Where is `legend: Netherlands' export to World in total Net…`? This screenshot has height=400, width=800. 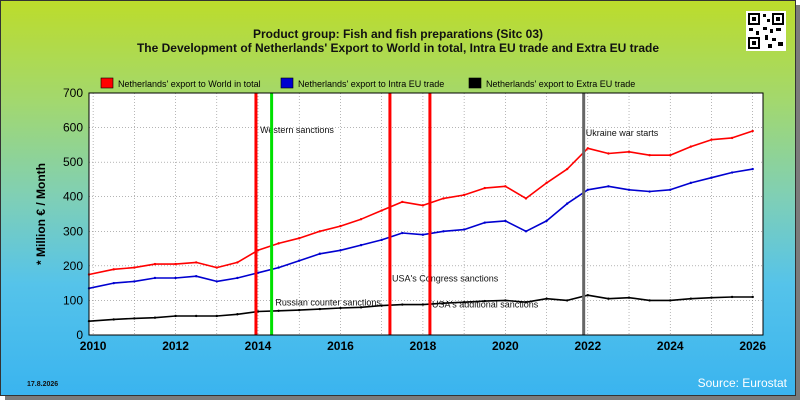 legend: Netherlands' export to World in total Net… is located at coordinates (367, 83).